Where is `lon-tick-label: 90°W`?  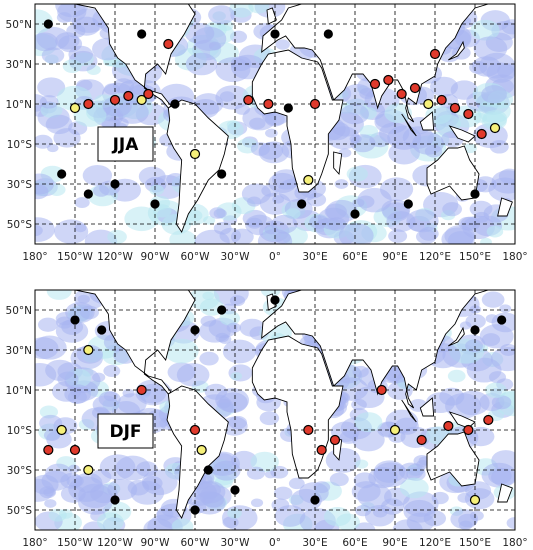 lon-tick-label: 90°W is located at coordinates (156, 257).